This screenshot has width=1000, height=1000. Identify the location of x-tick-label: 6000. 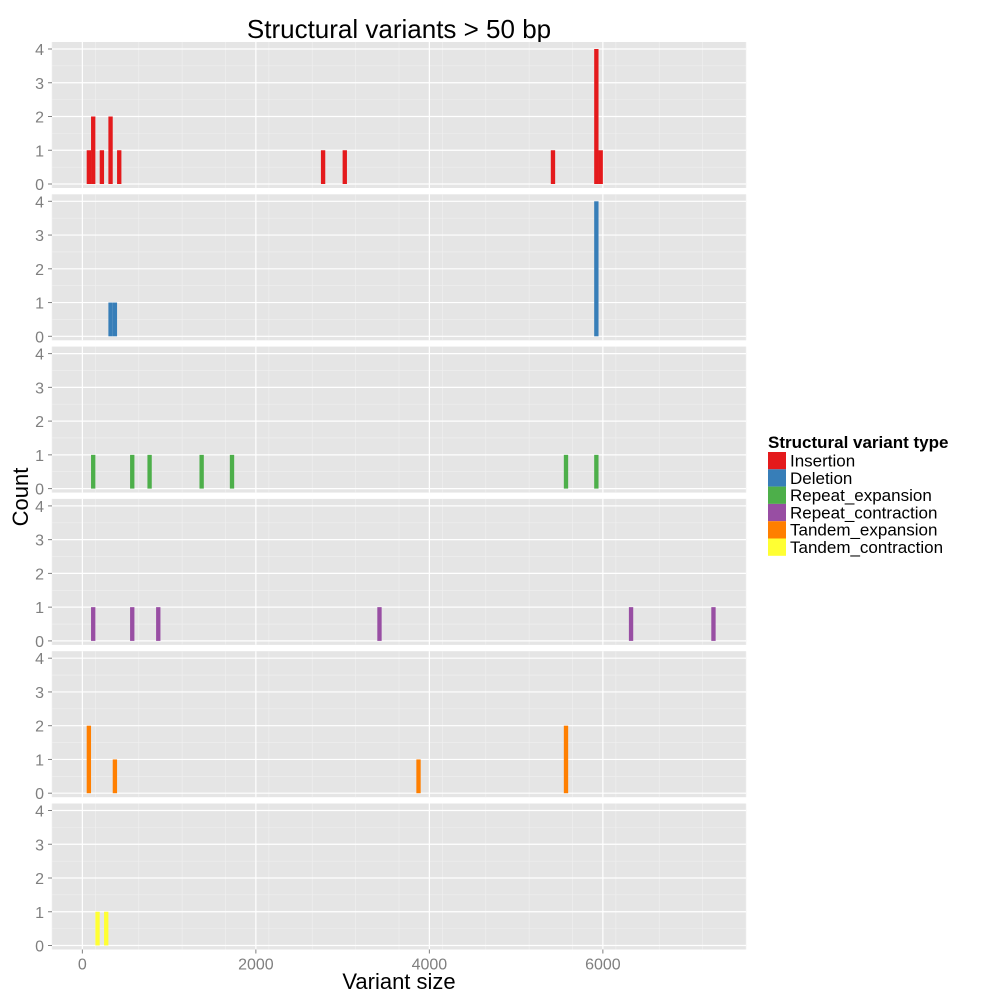
(603, 965).